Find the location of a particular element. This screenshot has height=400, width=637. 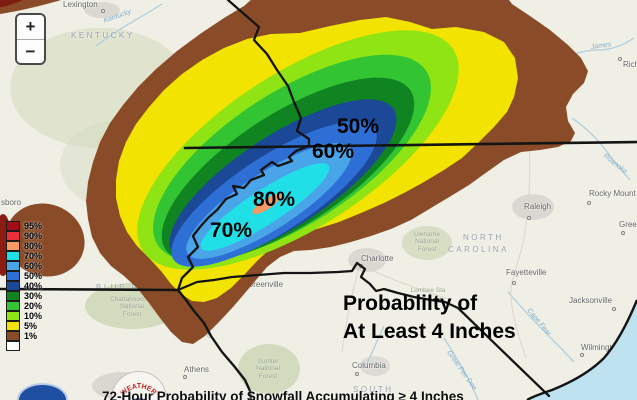

legend-label: 80% is located at coordinates (33, 246).